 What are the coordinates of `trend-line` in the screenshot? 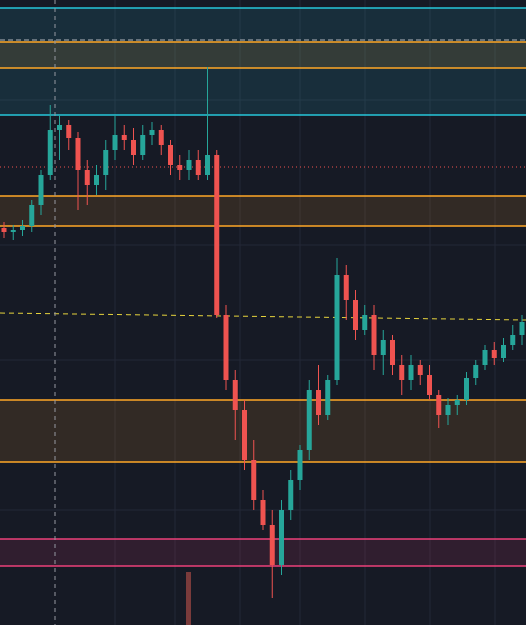 It's located at (263, 316).